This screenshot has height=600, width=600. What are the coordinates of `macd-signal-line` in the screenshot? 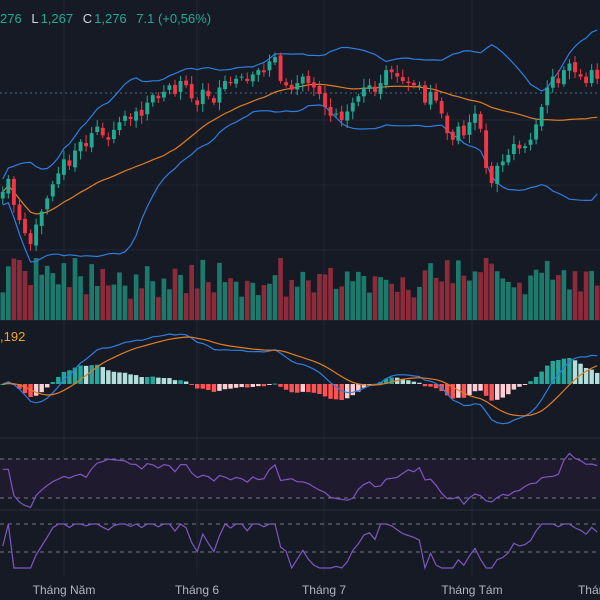 It's located at (300, 376).